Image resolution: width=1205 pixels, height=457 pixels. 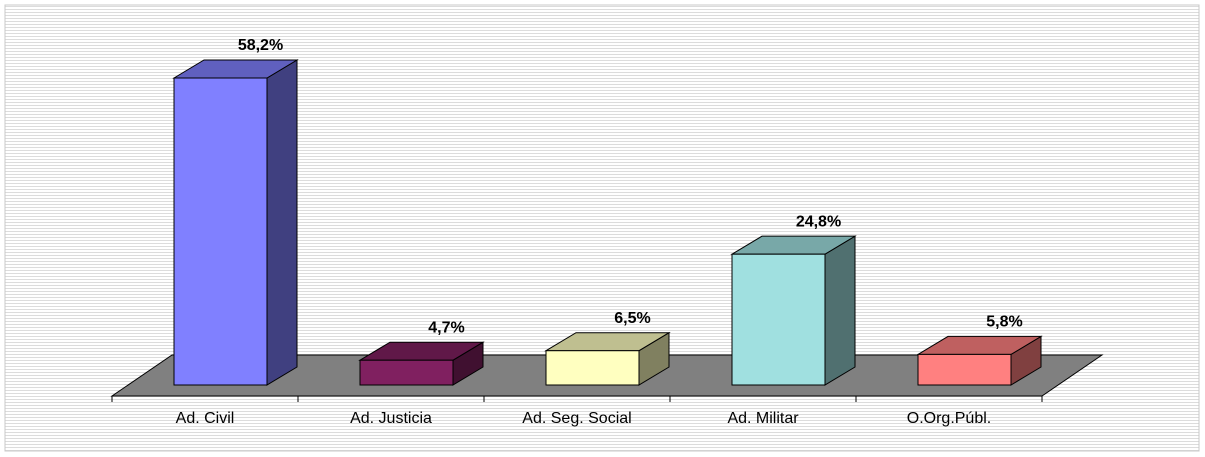 What do you see at coordinates (818, 221) in the screenshot?
I see `value-label: 24,8%` at bounding box center [818, 221].